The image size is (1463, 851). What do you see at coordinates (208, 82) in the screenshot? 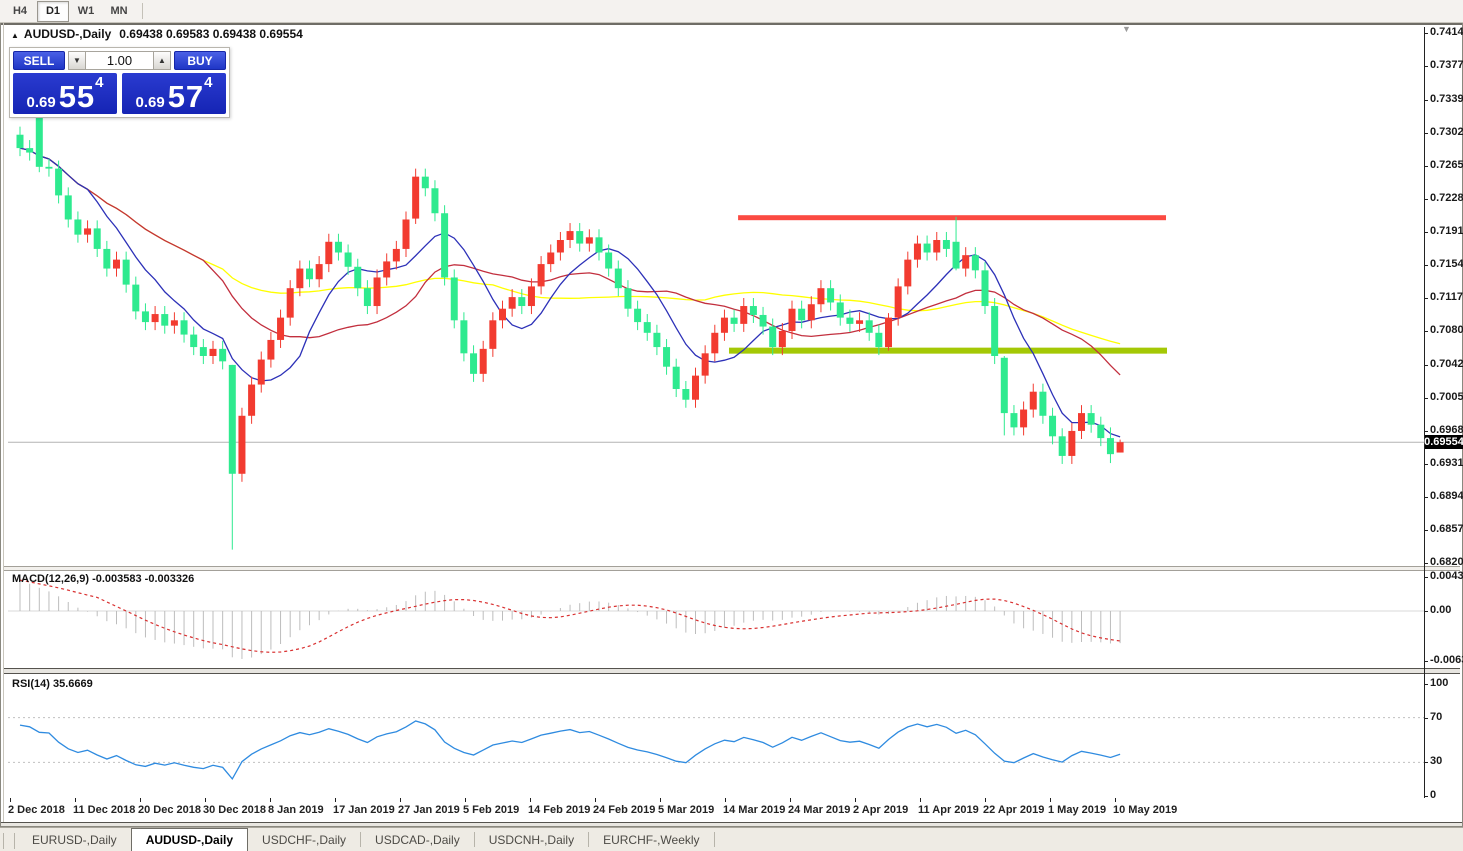
I see `buy-price-pip: 4` at bounding box center [208, 82].